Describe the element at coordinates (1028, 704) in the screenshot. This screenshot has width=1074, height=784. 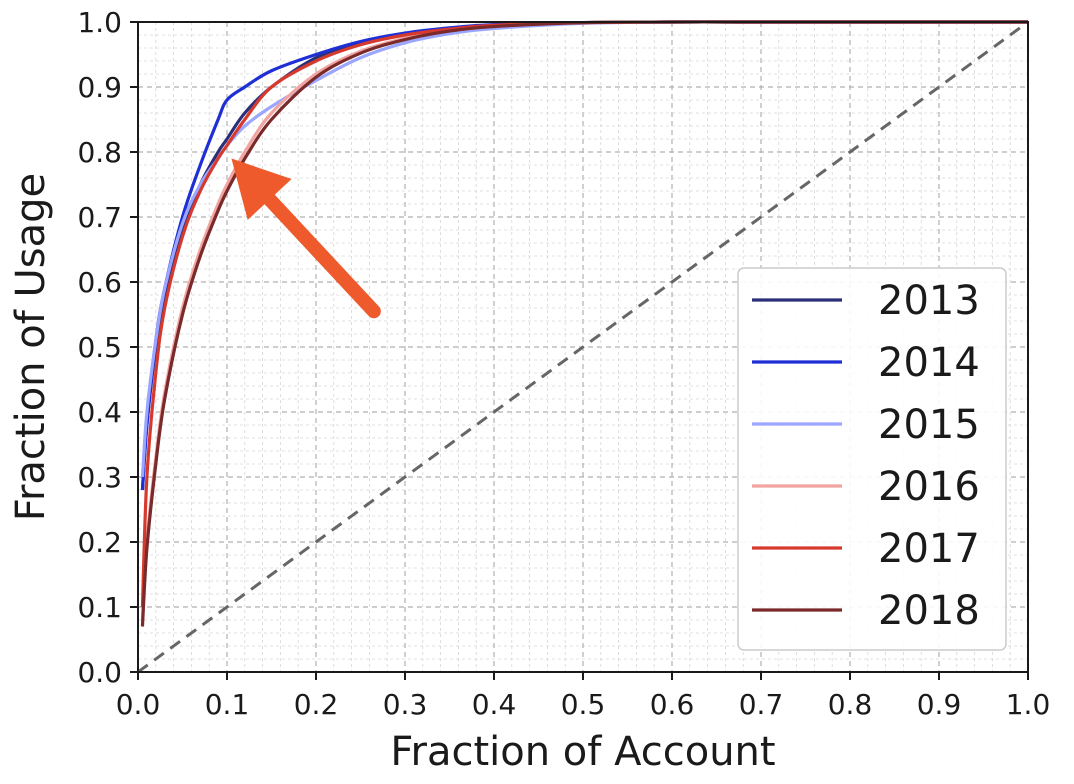
I see `x-tick-label: 1.0` at that location.